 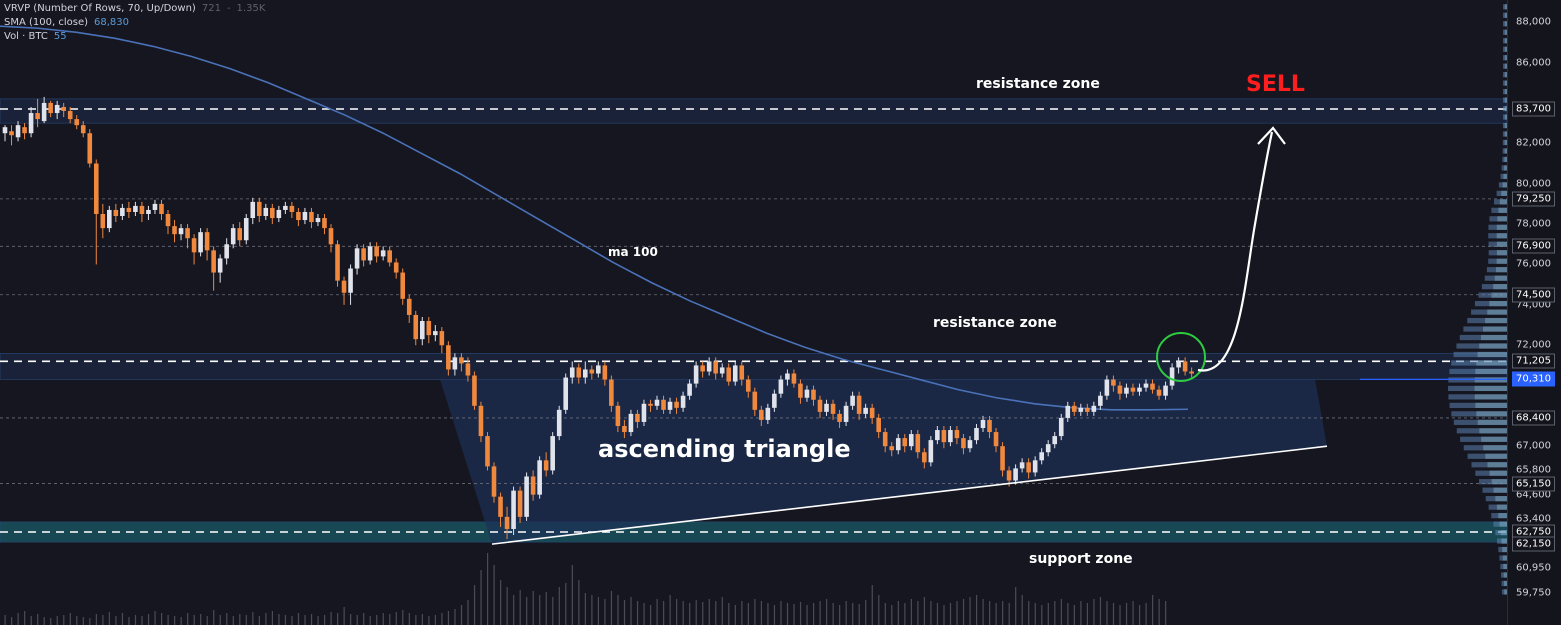 What do you see at coordinates (1533, 22) in the screenshot?
I see `axis-tick-label: 88,000` at bounding box center [1533, 22].